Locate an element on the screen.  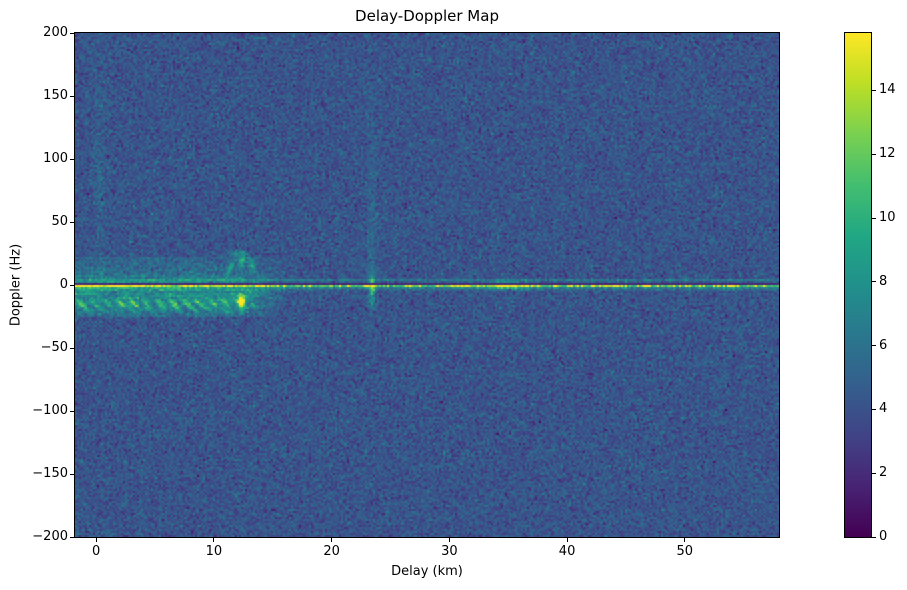
x-tick-label: 50 is located at coordinates (685, 551).